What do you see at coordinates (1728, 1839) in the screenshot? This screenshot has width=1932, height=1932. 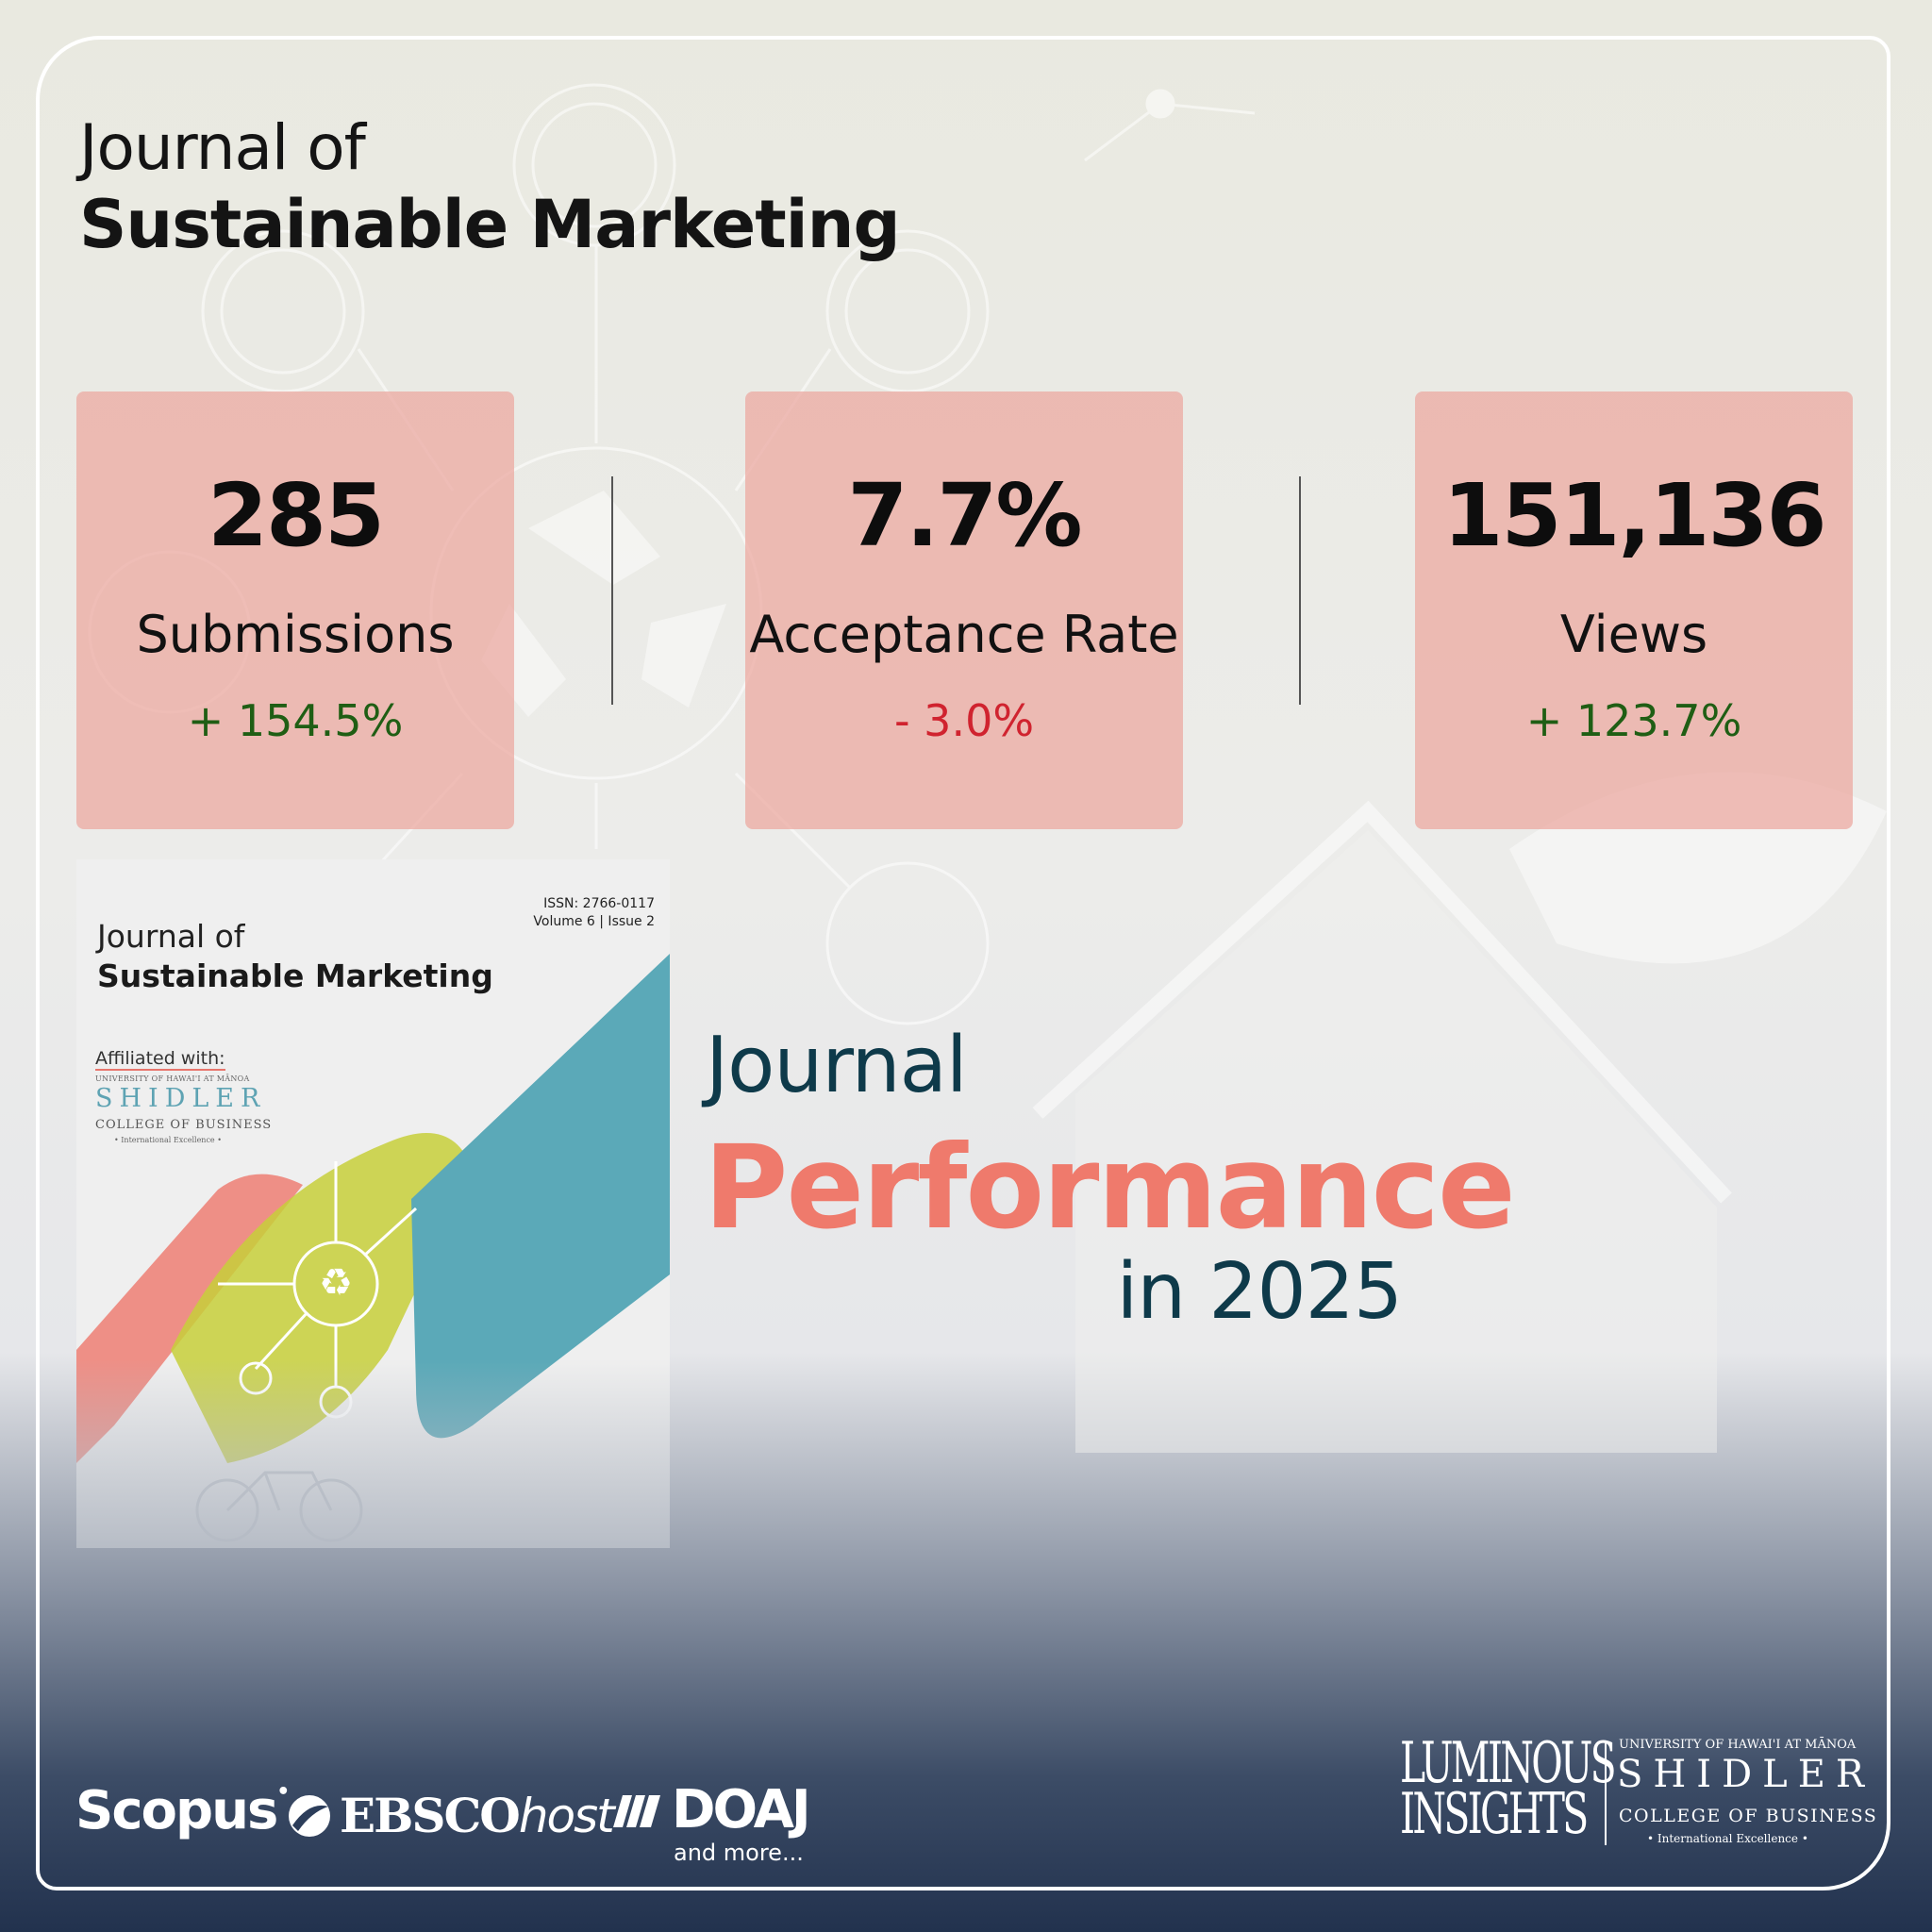 I see `shidler-tagline: • International Excellence •` at bounding box center [1728, 1839].